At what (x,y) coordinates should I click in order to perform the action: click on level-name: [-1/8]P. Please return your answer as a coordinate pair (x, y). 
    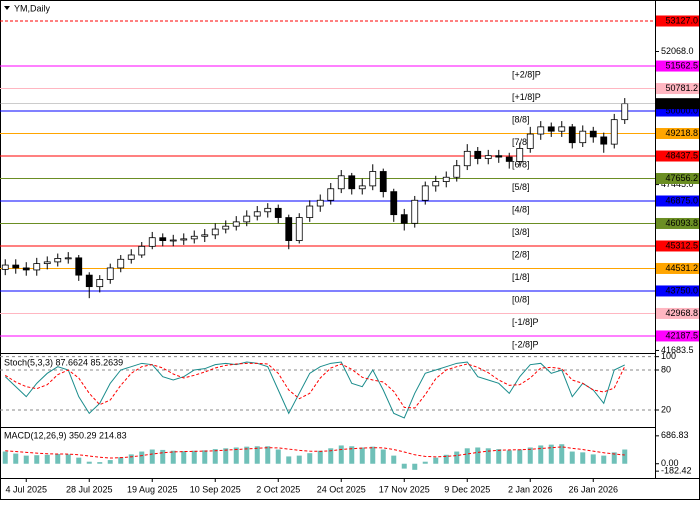
    Looking at the image, I should click on (525, 322).